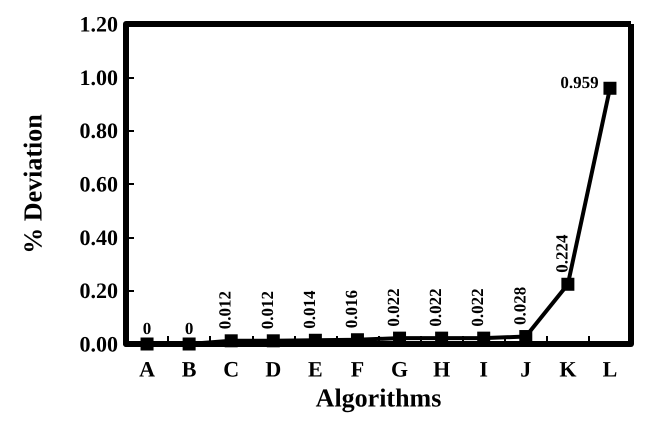 The height and width of the screenshot is (444, 657). I want to click on data-label: 0.224, so click(562, 253).